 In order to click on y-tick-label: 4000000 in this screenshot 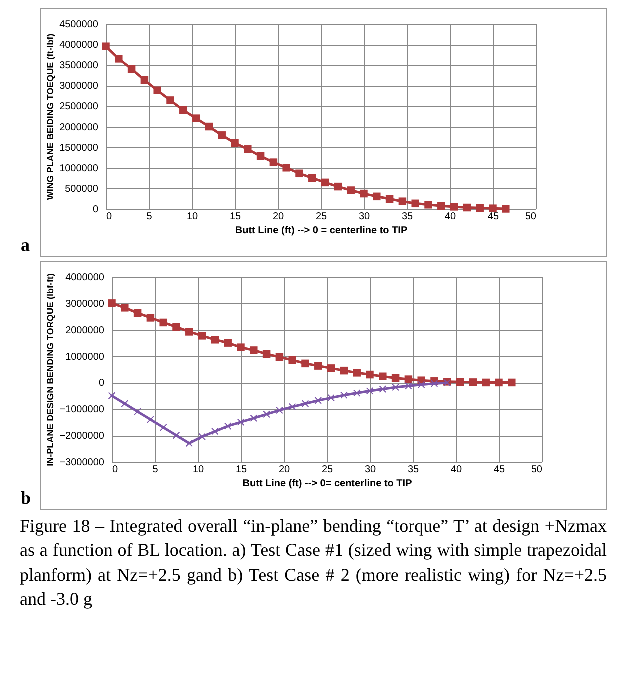, I will do `click(79, 46)`.